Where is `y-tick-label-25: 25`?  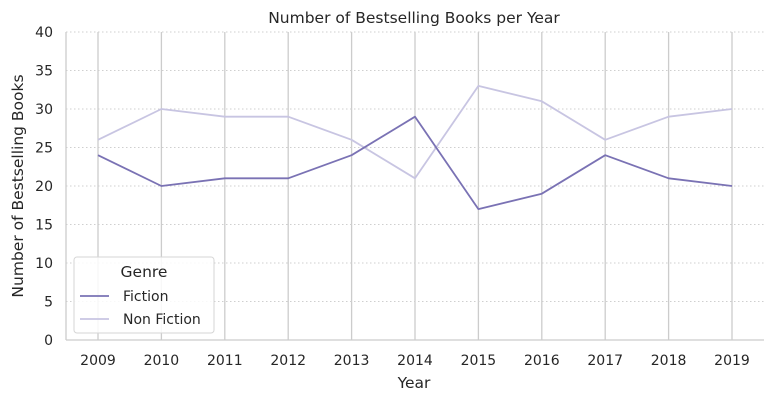 y-tick-label-25: 25 is located at coordinates (44, 149).